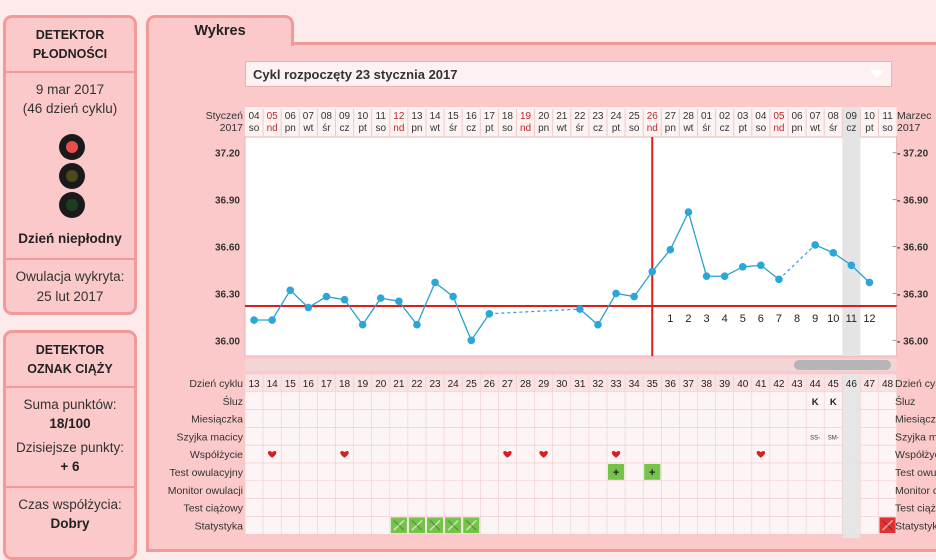 The height and width of the screenshot is (560, 936). What do you see at coordinates (779, 319) in the screenshot?
I see `post-ovulation-day: 7` at bounding box center [779, 319].